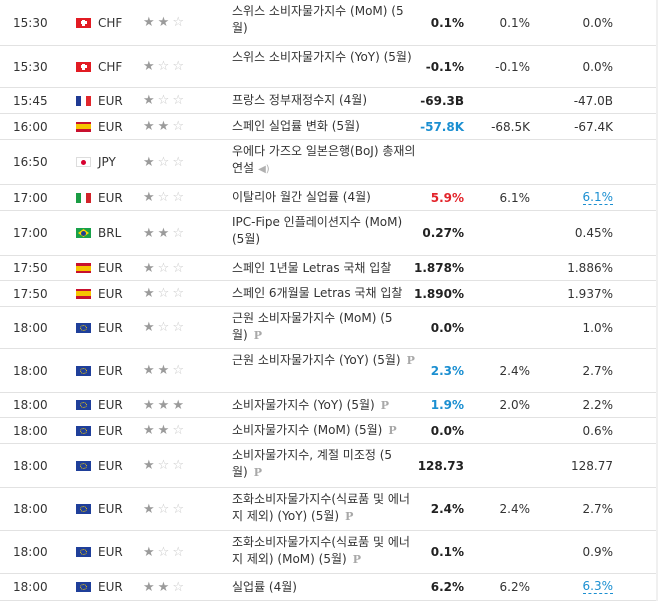 The image size is (658, 601). I want to click on currency-label: JPY, so click(107, 162).